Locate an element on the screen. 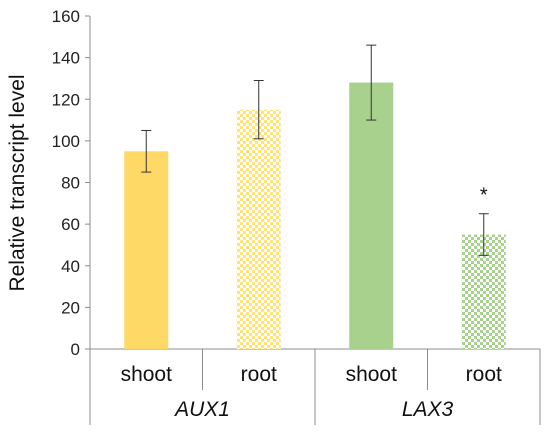 The image size is (550, 434). y-axis-title: Relative transcript level is located at coordinates (17, 182).